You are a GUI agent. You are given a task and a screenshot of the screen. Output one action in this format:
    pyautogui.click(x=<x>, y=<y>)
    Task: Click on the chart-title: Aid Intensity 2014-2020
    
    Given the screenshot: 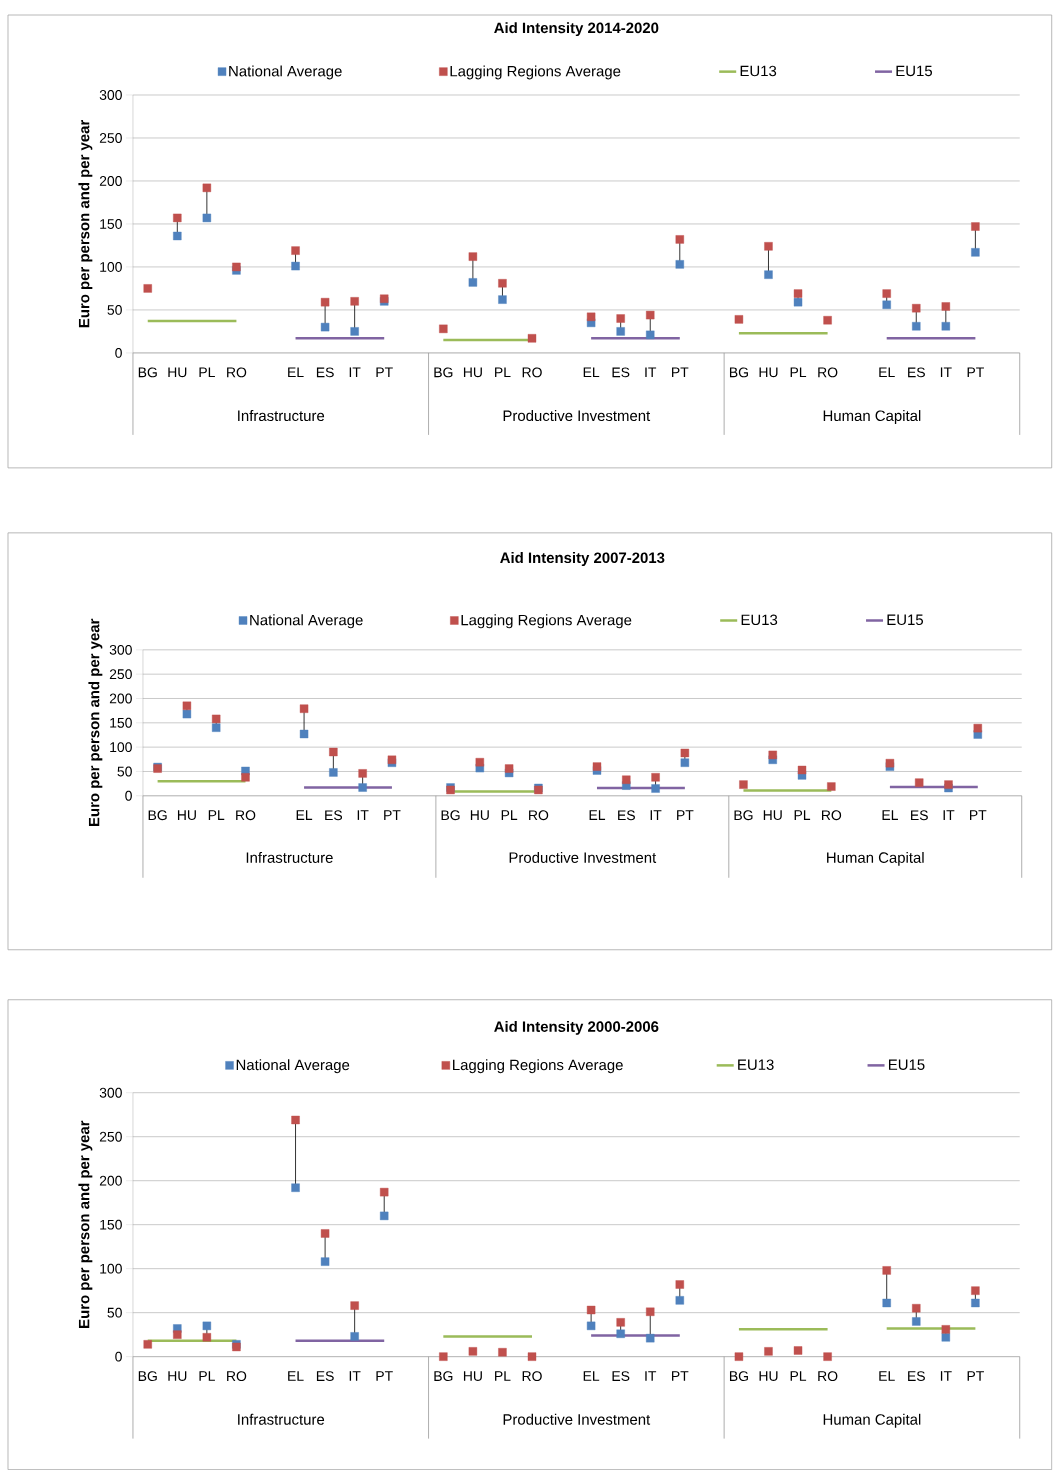 What is the action you would take?
    pyautogui.click(x=576, y=29)
    